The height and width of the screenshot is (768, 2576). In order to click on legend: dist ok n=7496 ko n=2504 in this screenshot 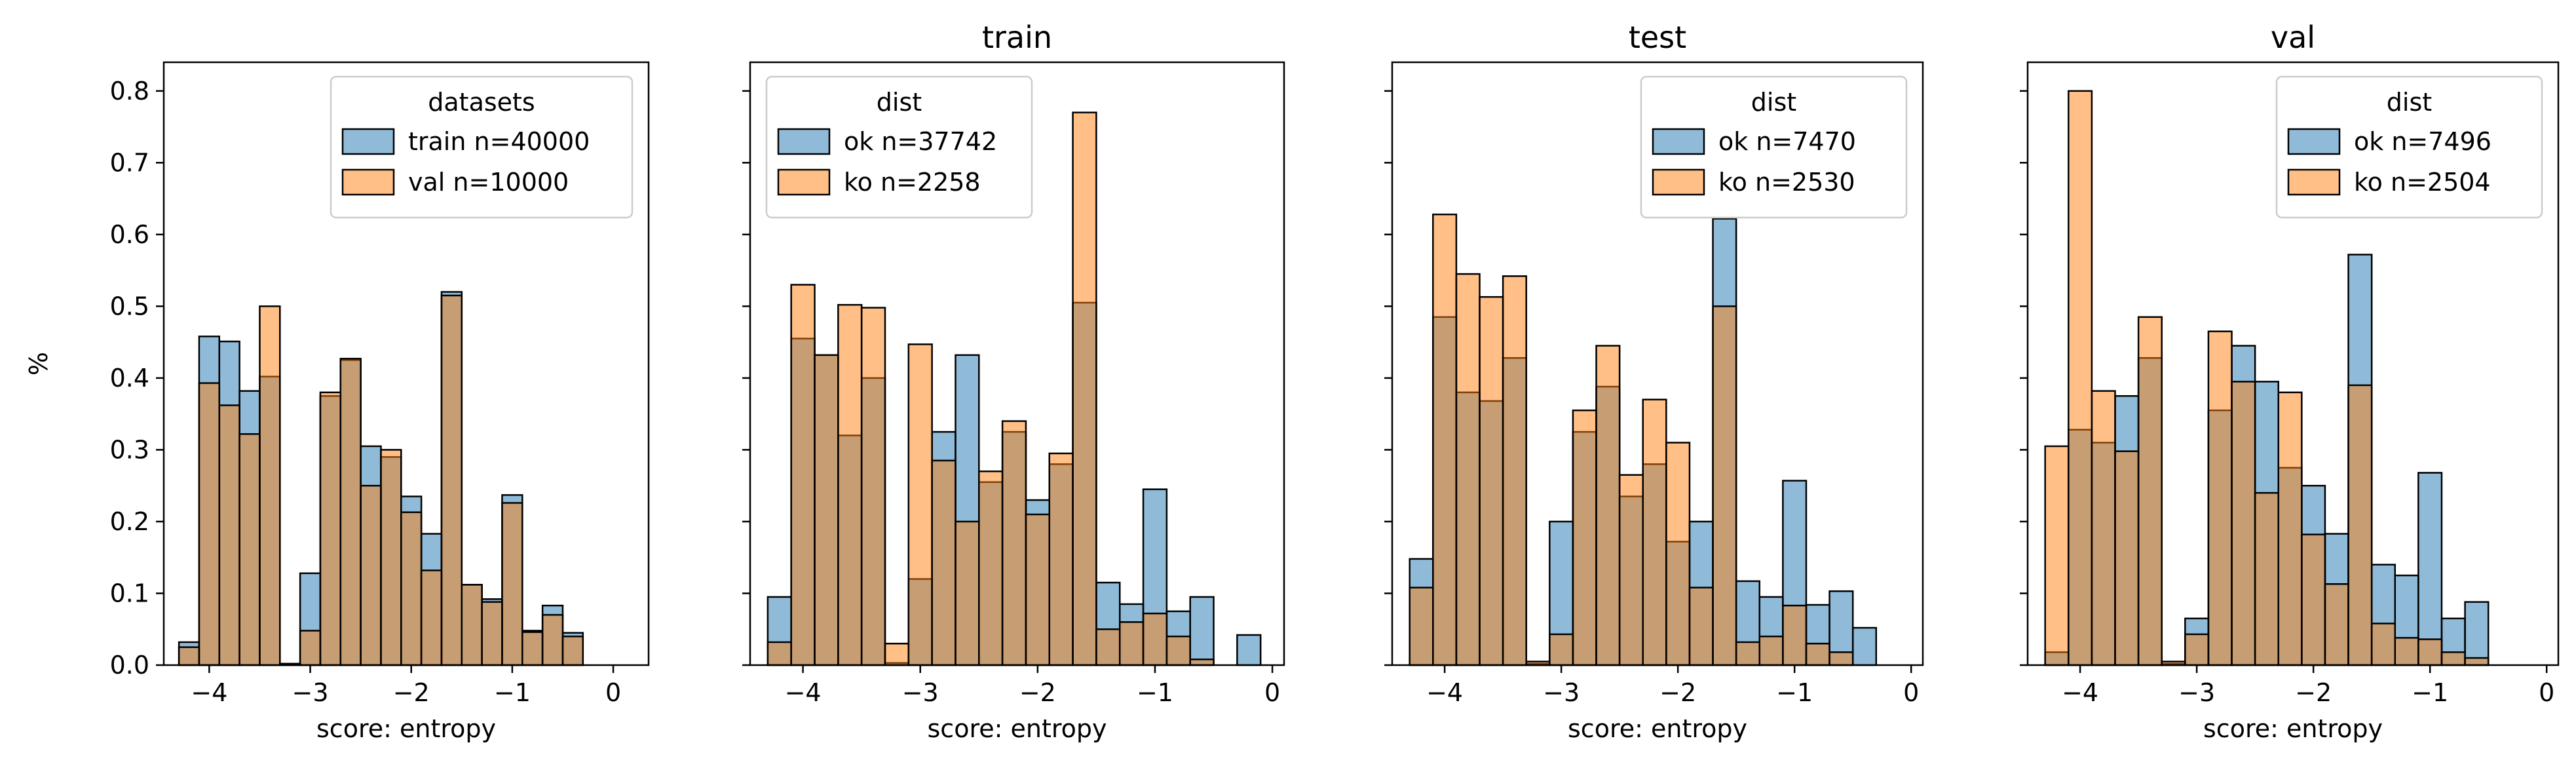, I will do `click(2409, 147)`.